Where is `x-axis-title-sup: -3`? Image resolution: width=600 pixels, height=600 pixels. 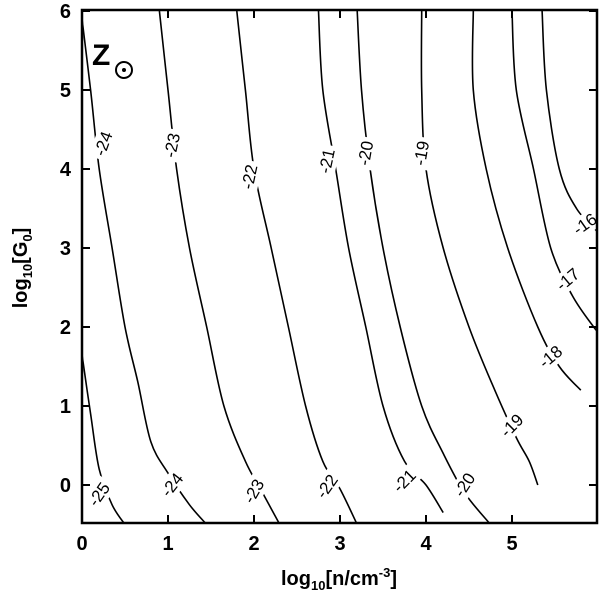 x-axis-title-sup: -3 is located at coordinates (385, 572).